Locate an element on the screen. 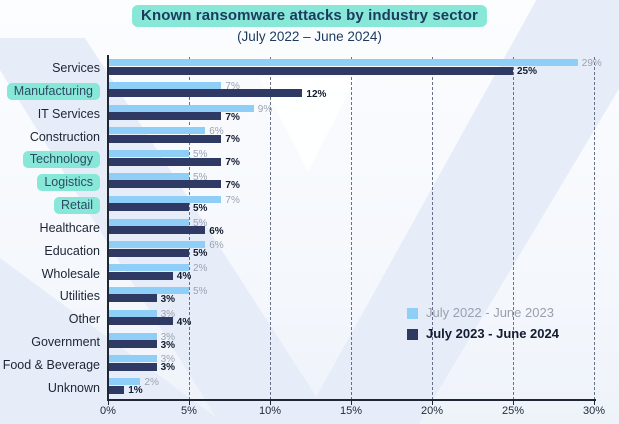  chart-row: Services 29% 25% is located at coordinates (301, 68).